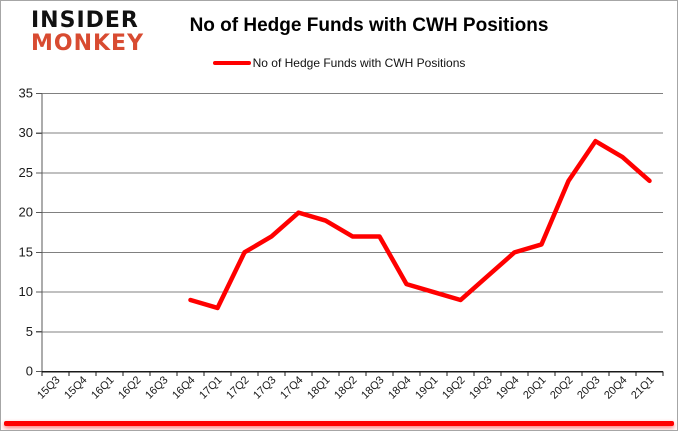 This screenshot has width=678, height=431. What do you see at coordinates (49, 388) in the screenshot?
I see `x-tick-label: 15Q3` at bounding box center [49, 388].